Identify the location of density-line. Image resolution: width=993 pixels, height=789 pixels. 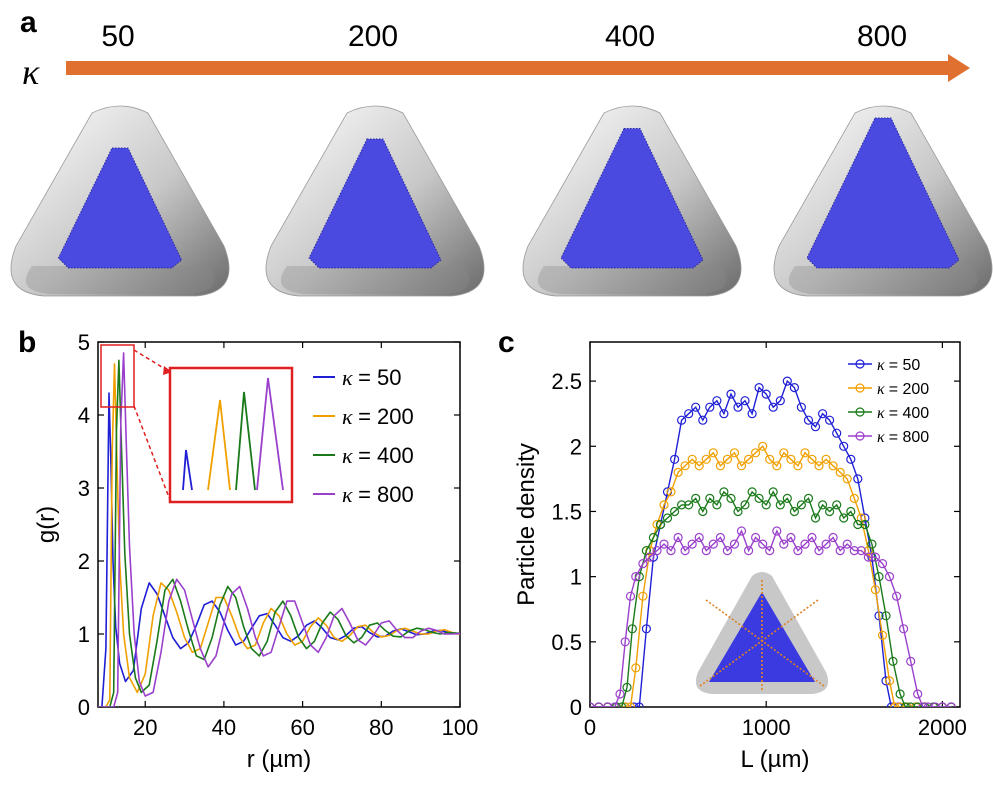
(771, 618).